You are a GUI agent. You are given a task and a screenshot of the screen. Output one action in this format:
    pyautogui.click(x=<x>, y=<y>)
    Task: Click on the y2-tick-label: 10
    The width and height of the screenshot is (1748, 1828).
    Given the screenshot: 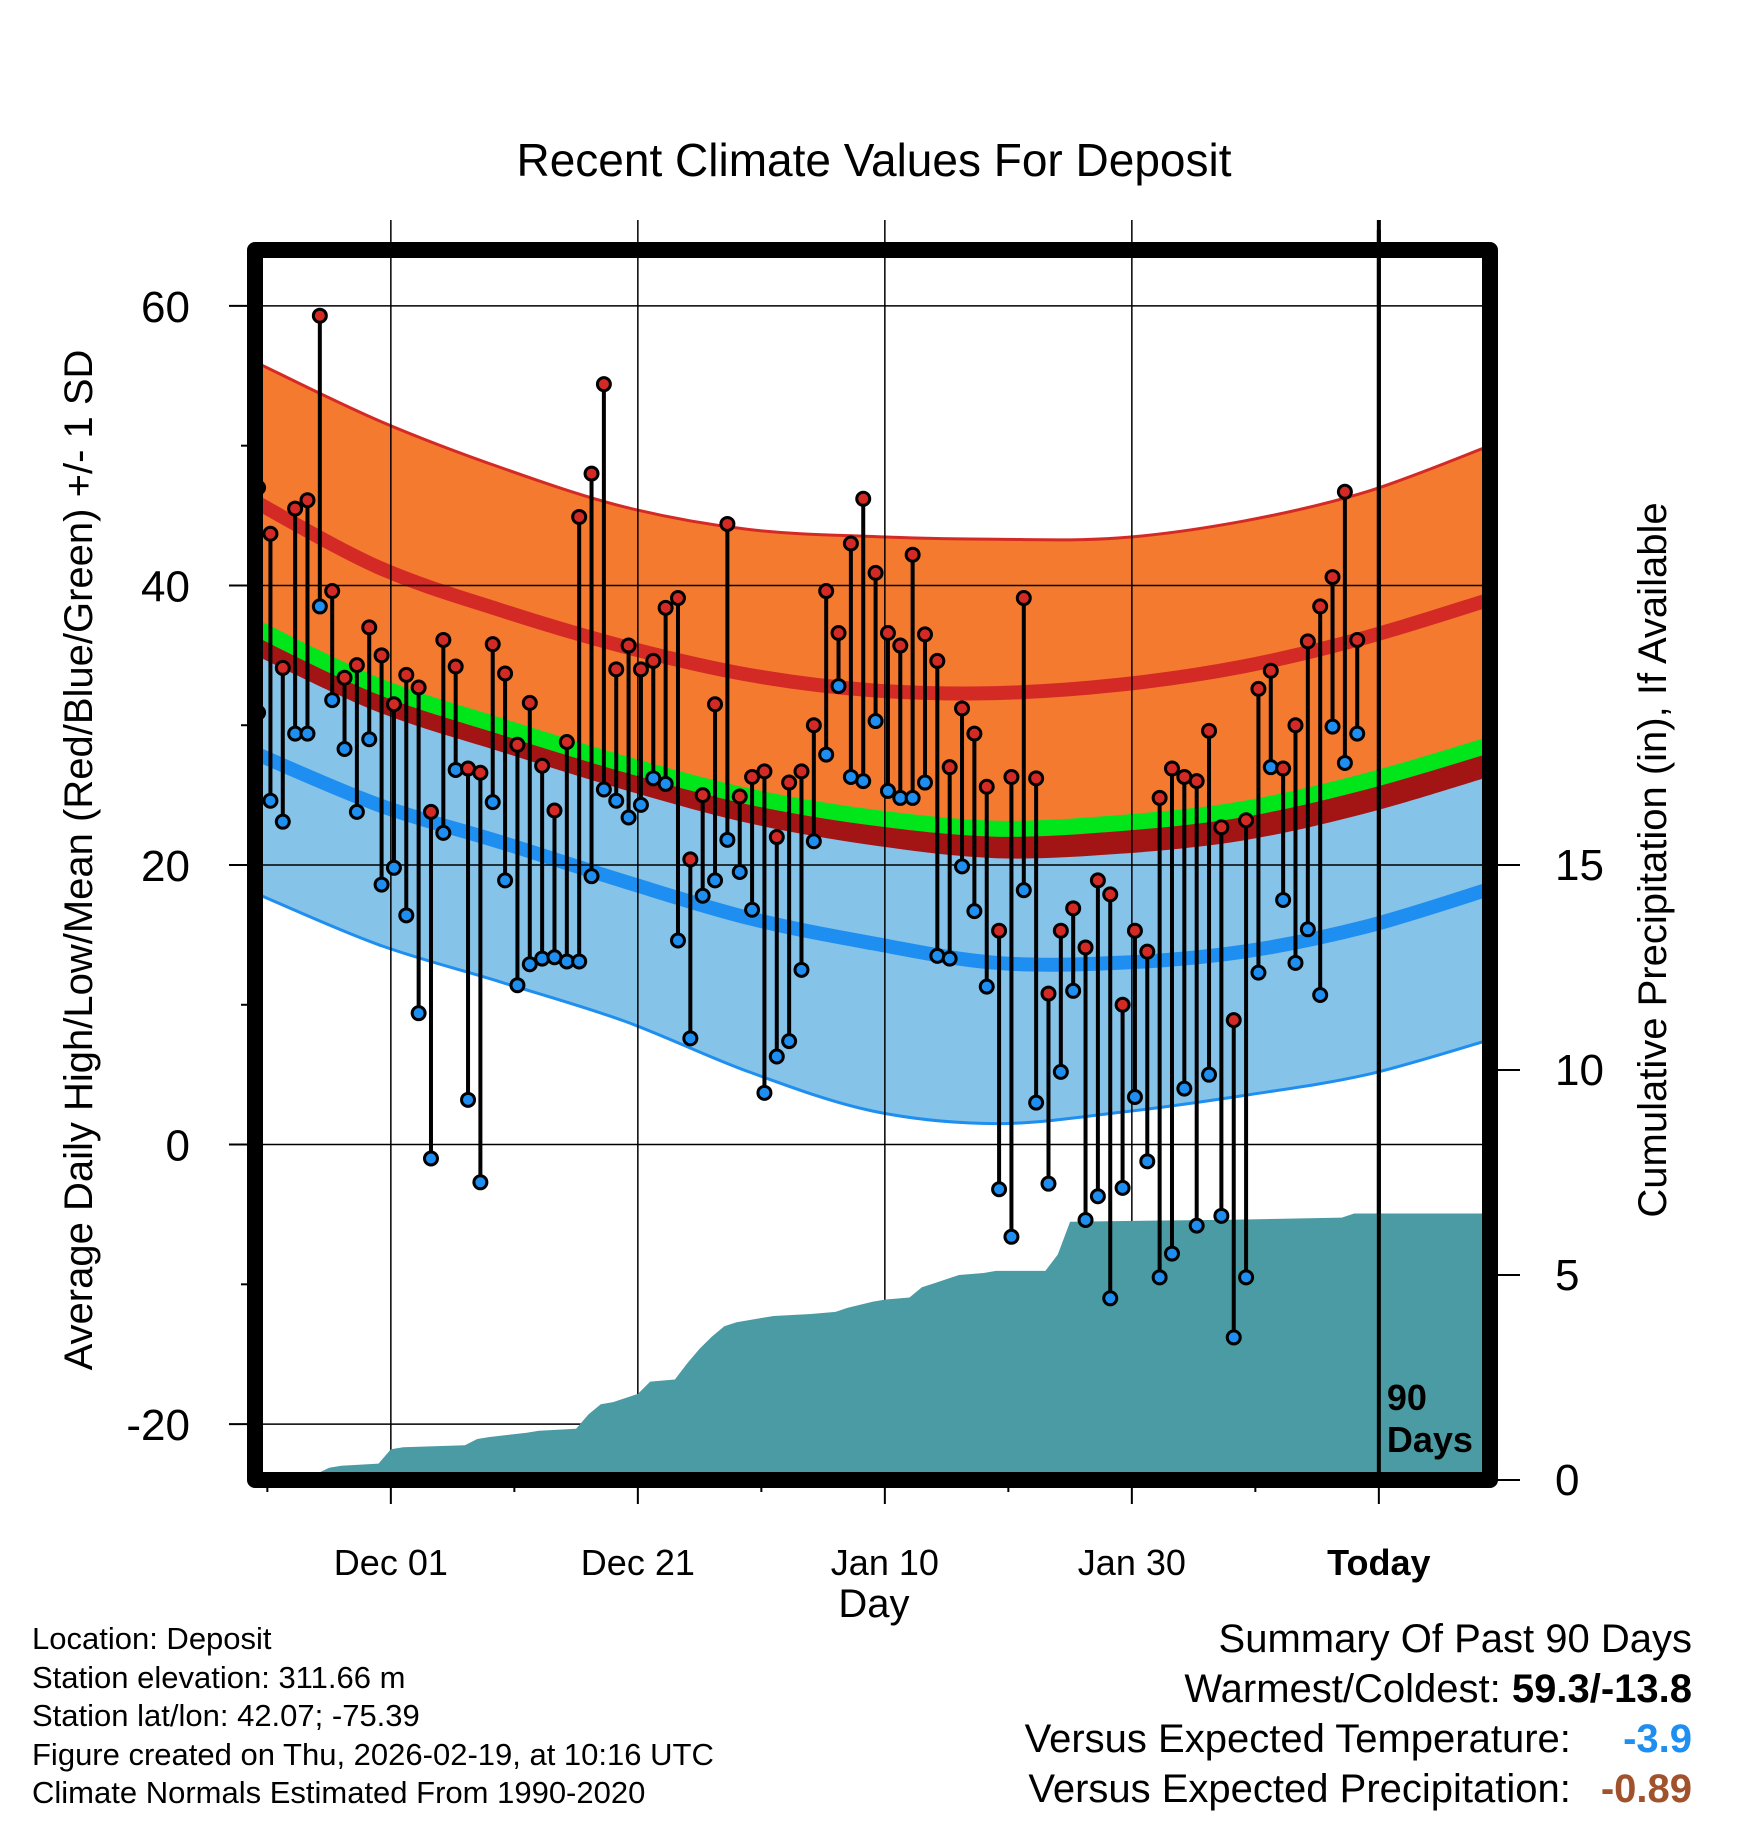 What is the action you would take?
    pyautogui.click(x=1579, y=1070)
    